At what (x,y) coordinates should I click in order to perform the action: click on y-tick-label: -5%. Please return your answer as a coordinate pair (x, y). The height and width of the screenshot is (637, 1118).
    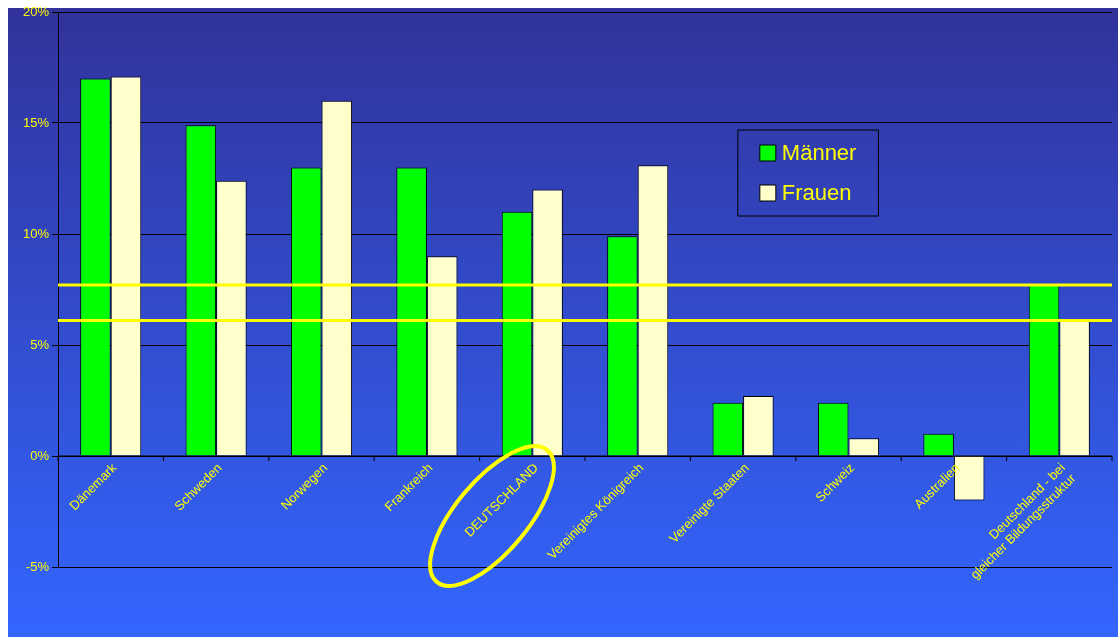
    Looking at the image, I should click on (37, 566).